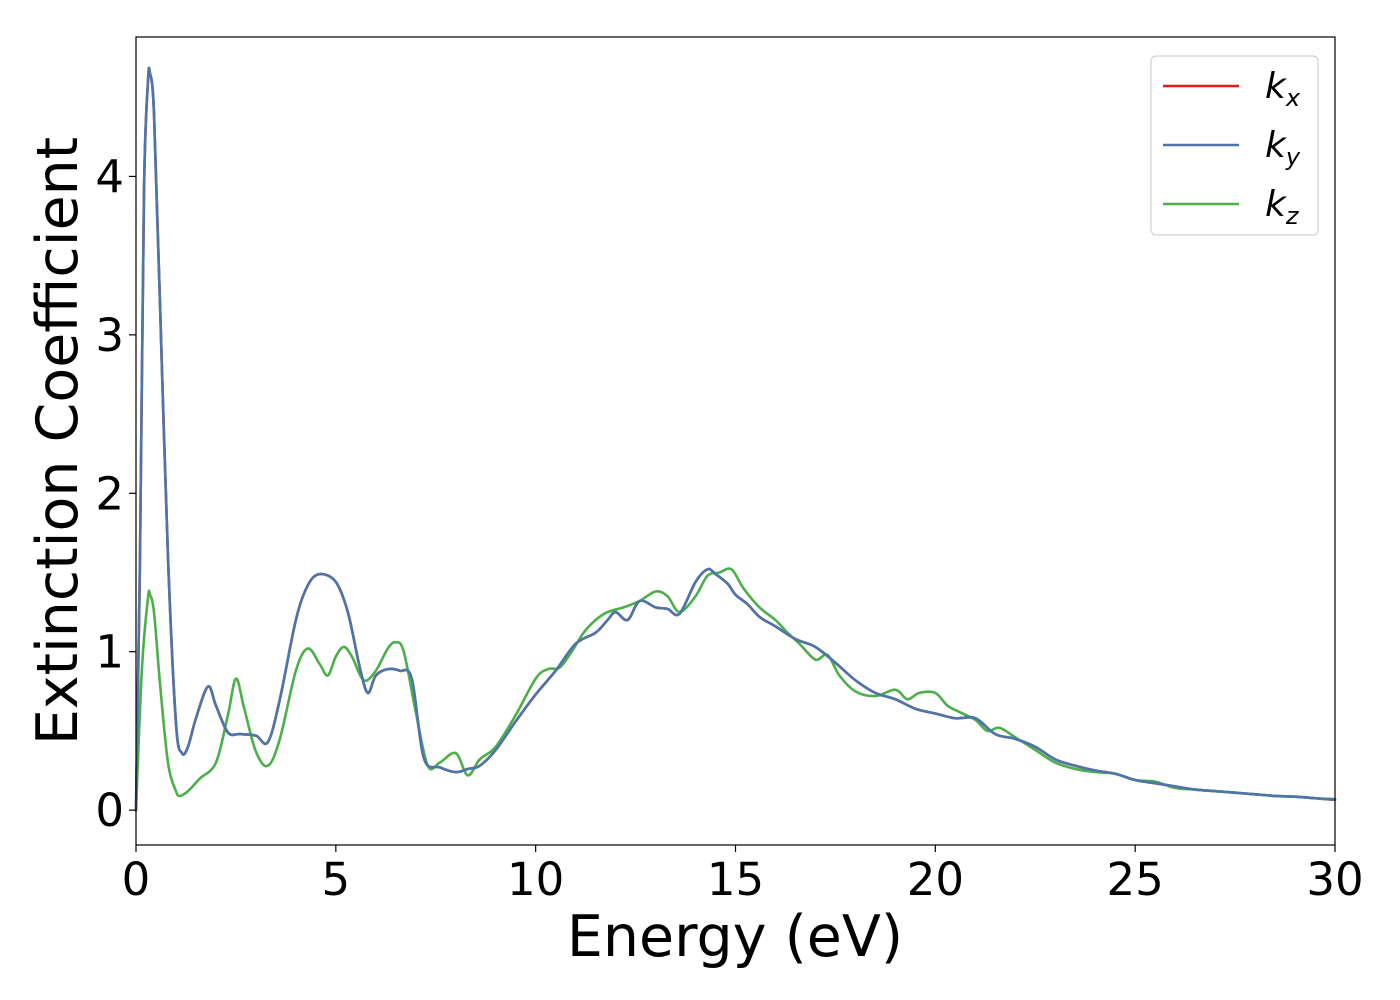  What do you see at coordinates (1293, 157) in the screenshot?
I see `legend-label-subscript: y` at bounding box center [1293, 157].